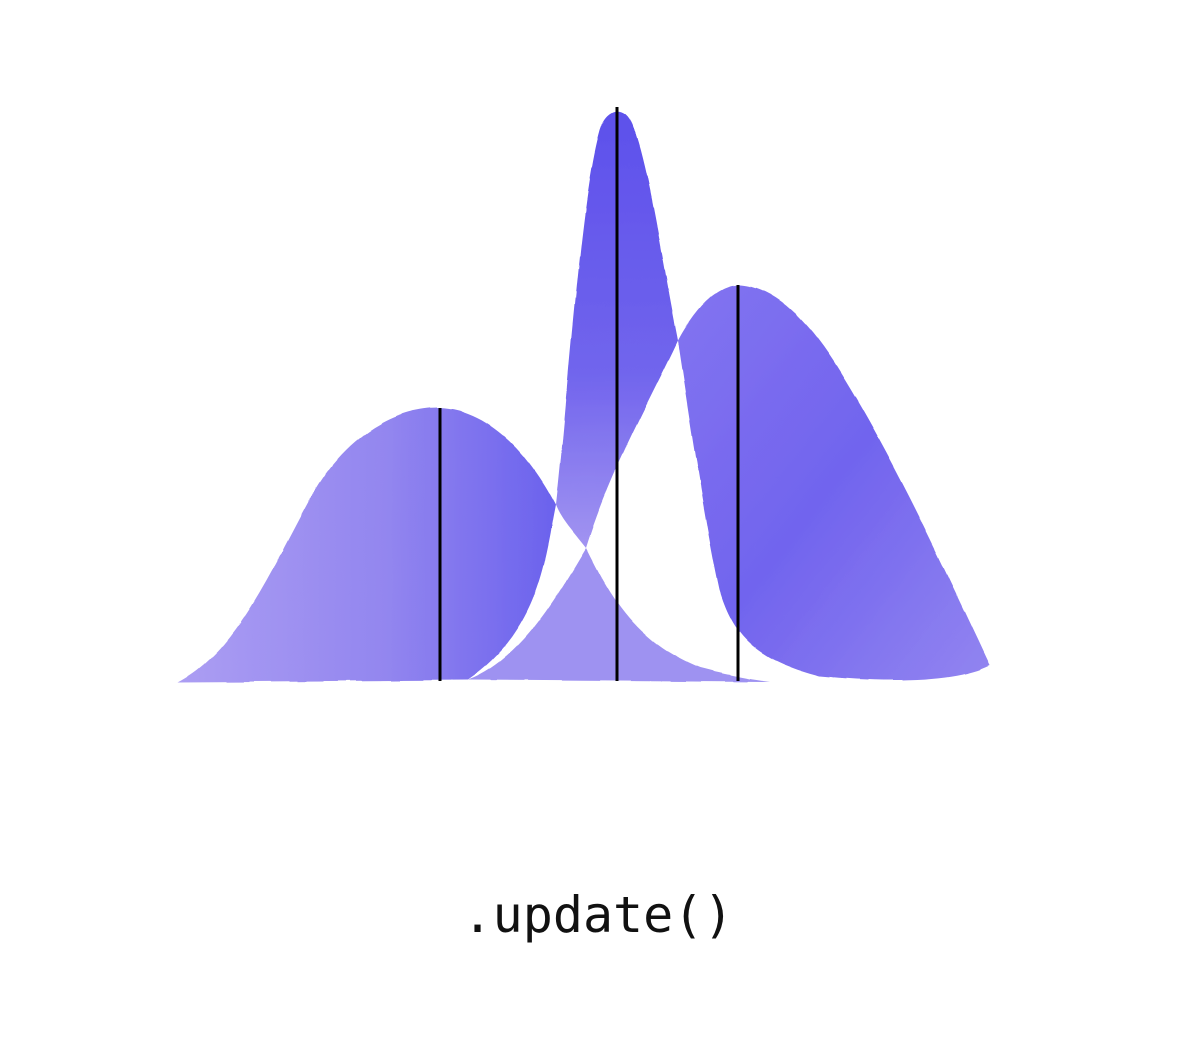 The image size is (1196, 1046). Describe the element at coordinates (834, 483) in the screenshot. I see `posterior-distribution-shape` at that location.